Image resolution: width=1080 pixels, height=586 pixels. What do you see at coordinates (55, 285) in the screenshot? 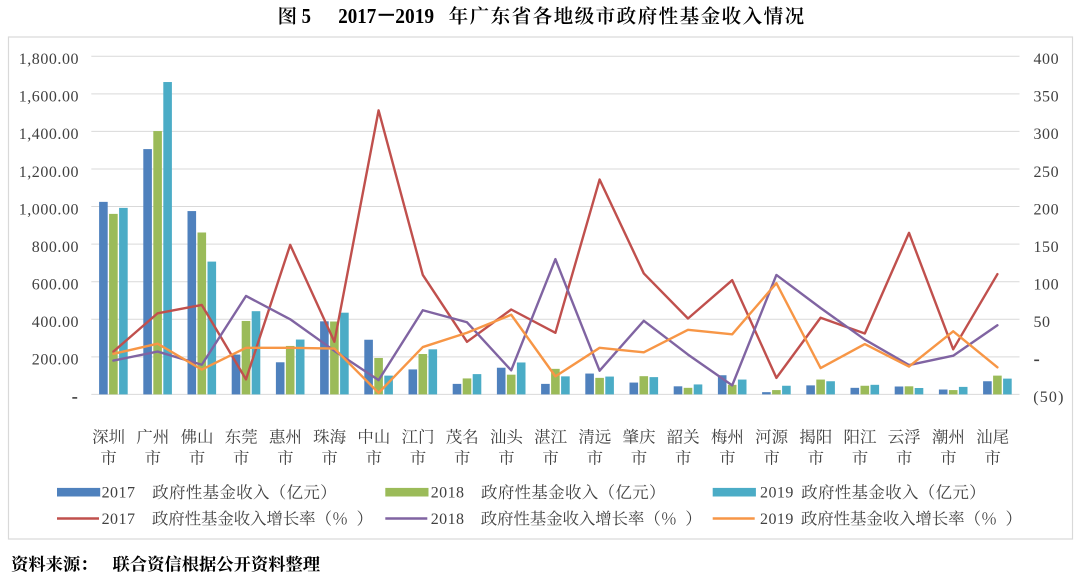
I see `svg-text: 600.00` at bounding box center [55, 285].